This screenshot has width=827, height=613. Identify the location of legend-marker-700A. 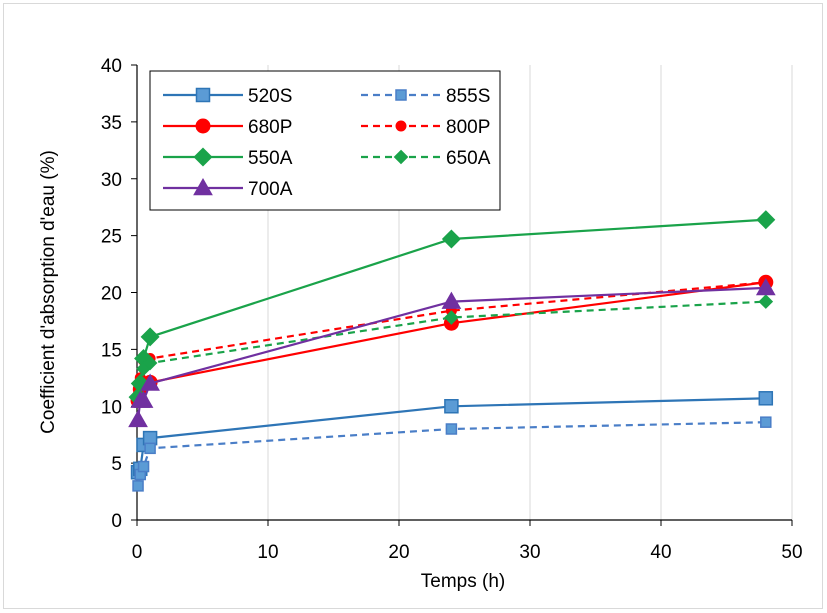
(203, 186).